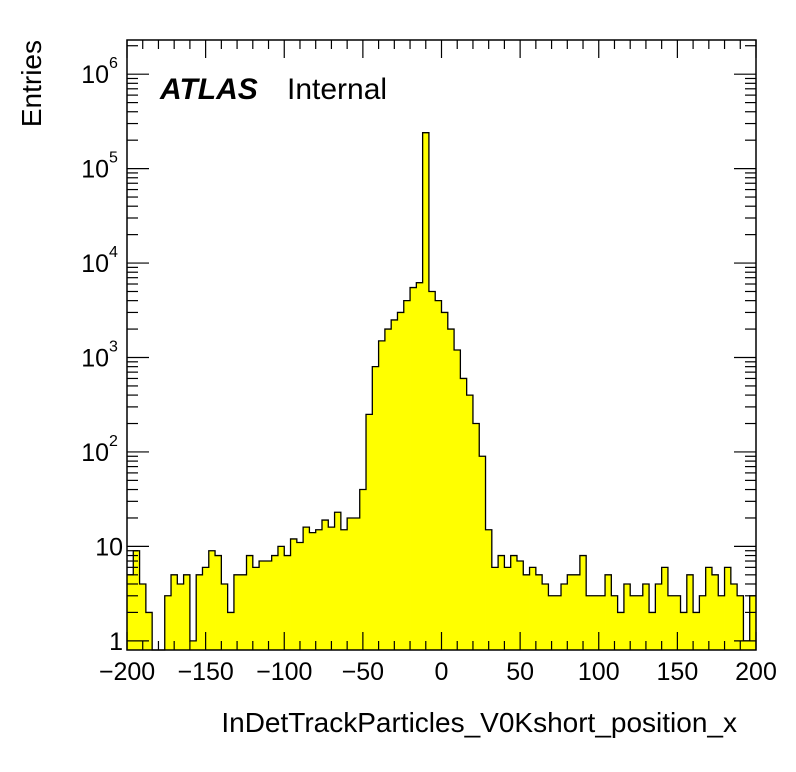 The image size is (796, 772). Describe the element at coordinates (599, 672) in the screenshot. I see `x-tick-label: 100` at that location.